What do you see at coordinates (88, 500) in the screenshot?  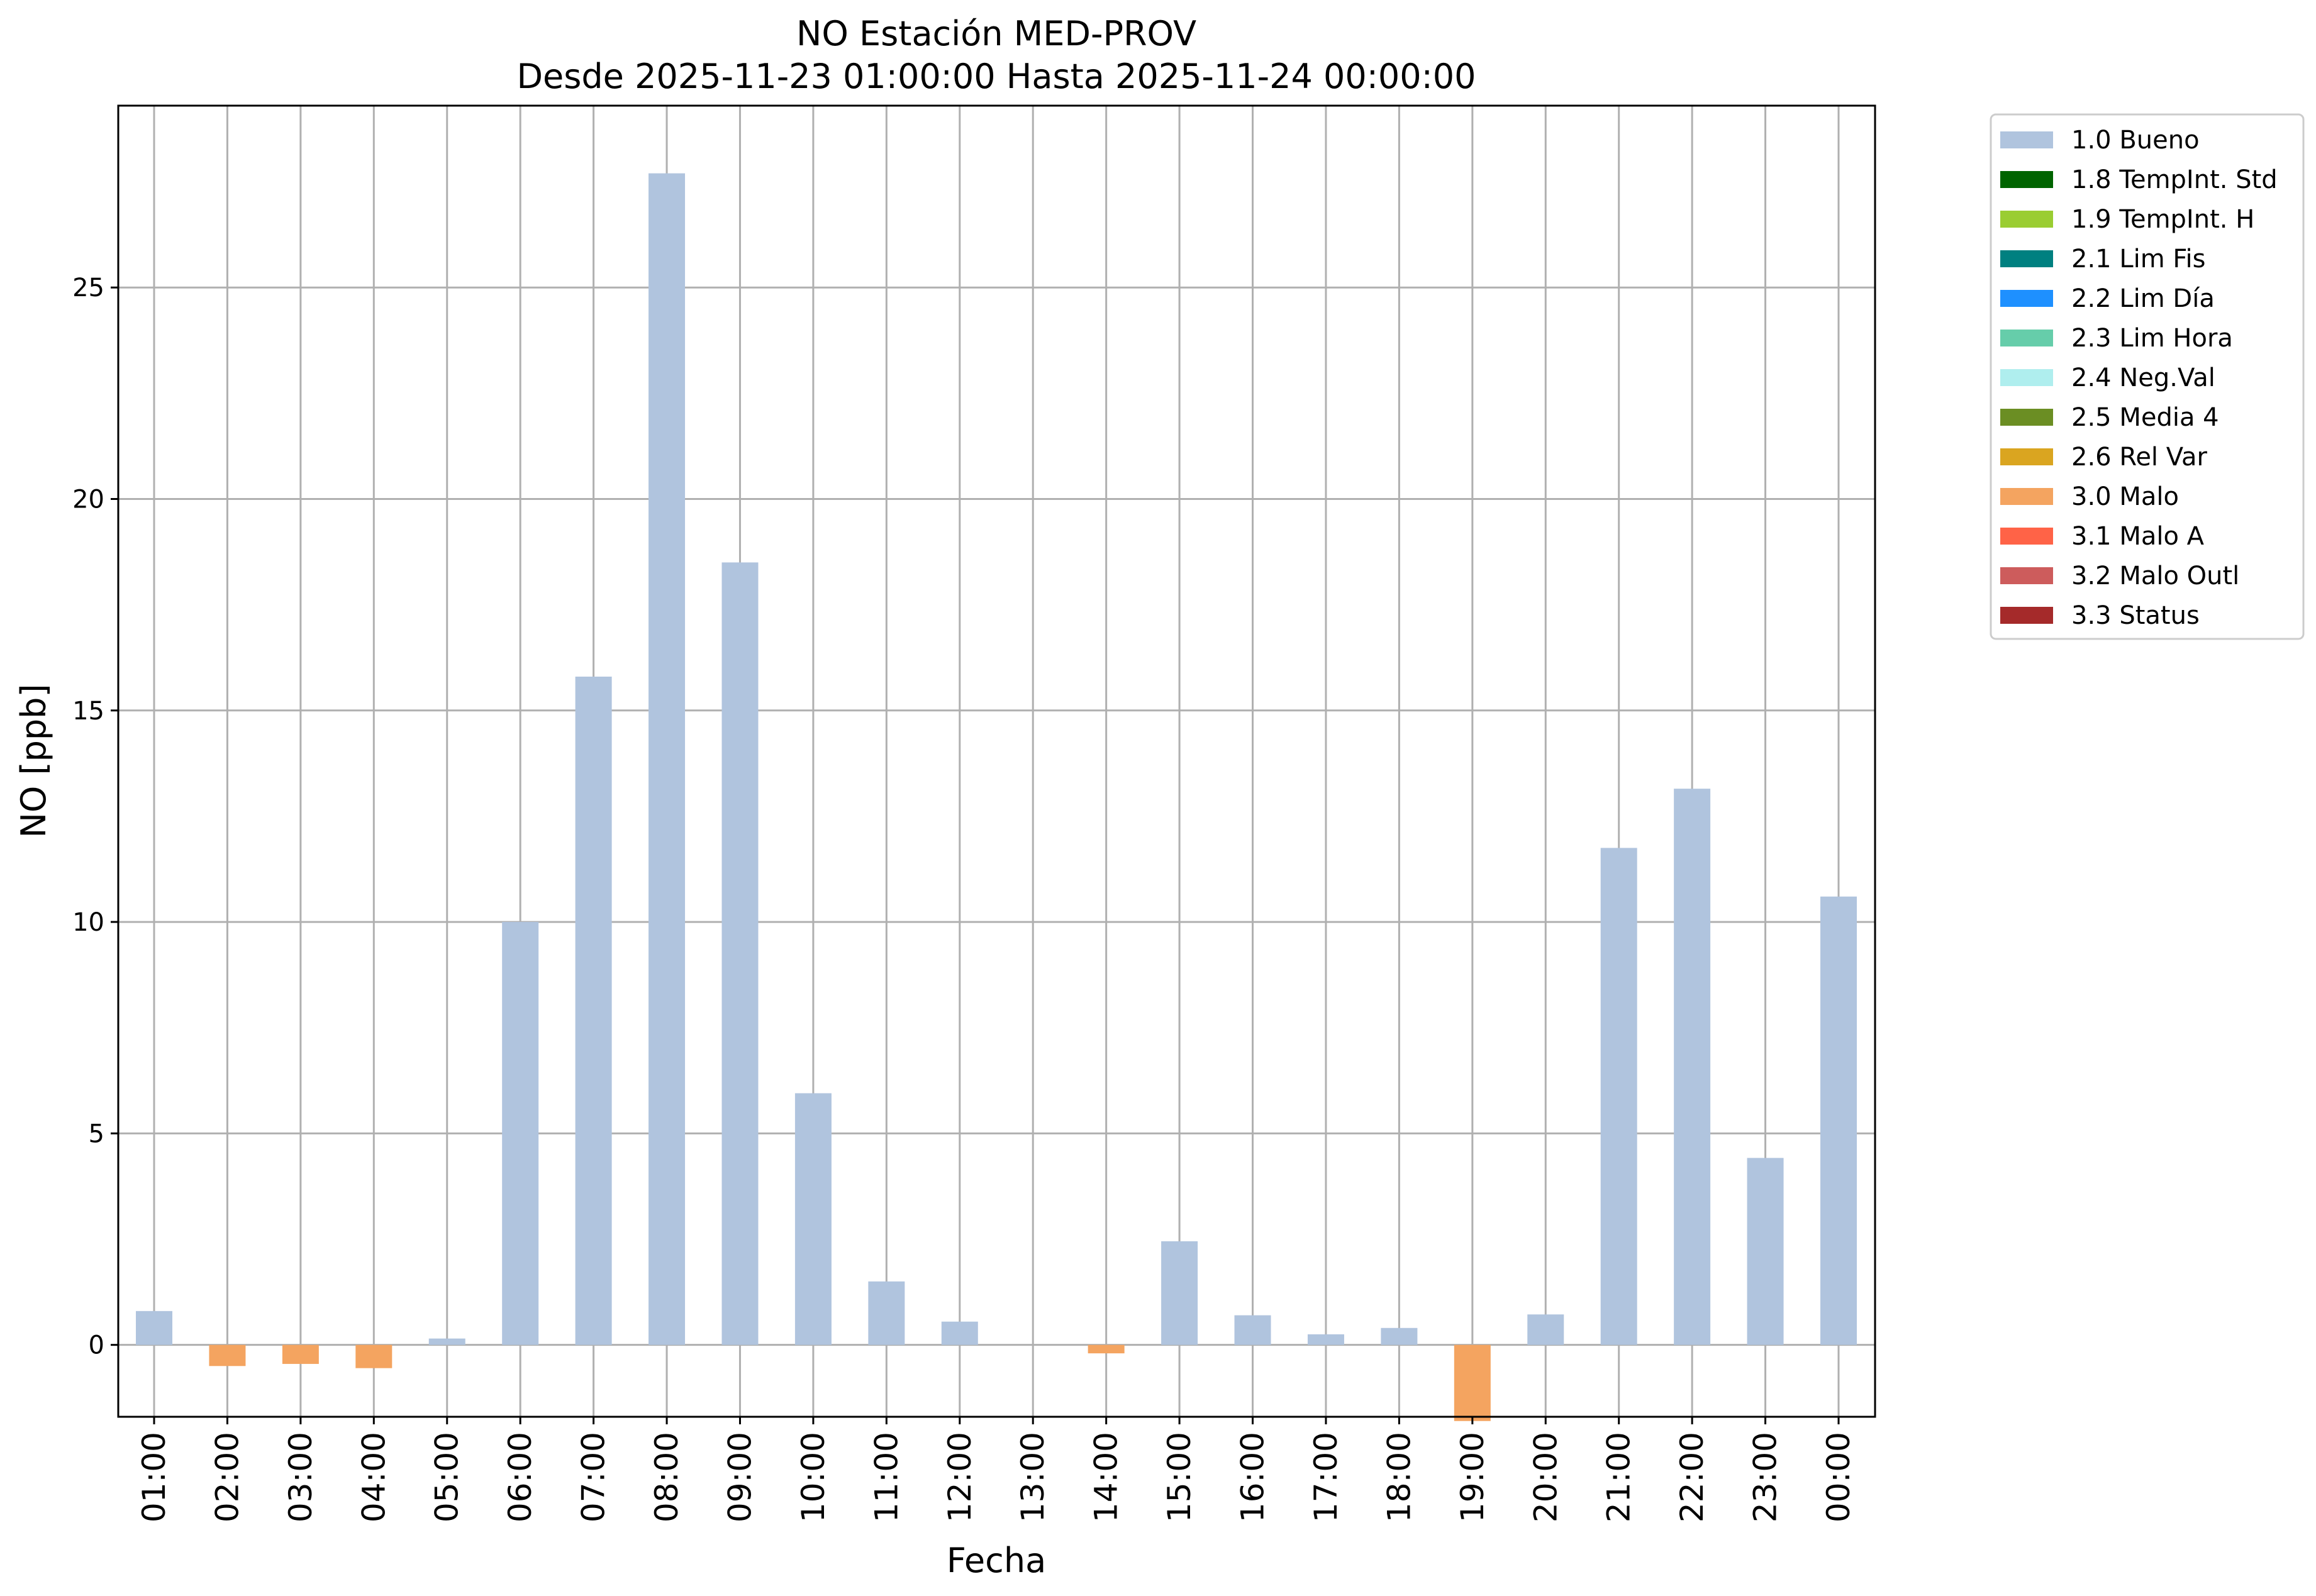 I see `y-tick-label: 20` at bounding box center [88, 500].